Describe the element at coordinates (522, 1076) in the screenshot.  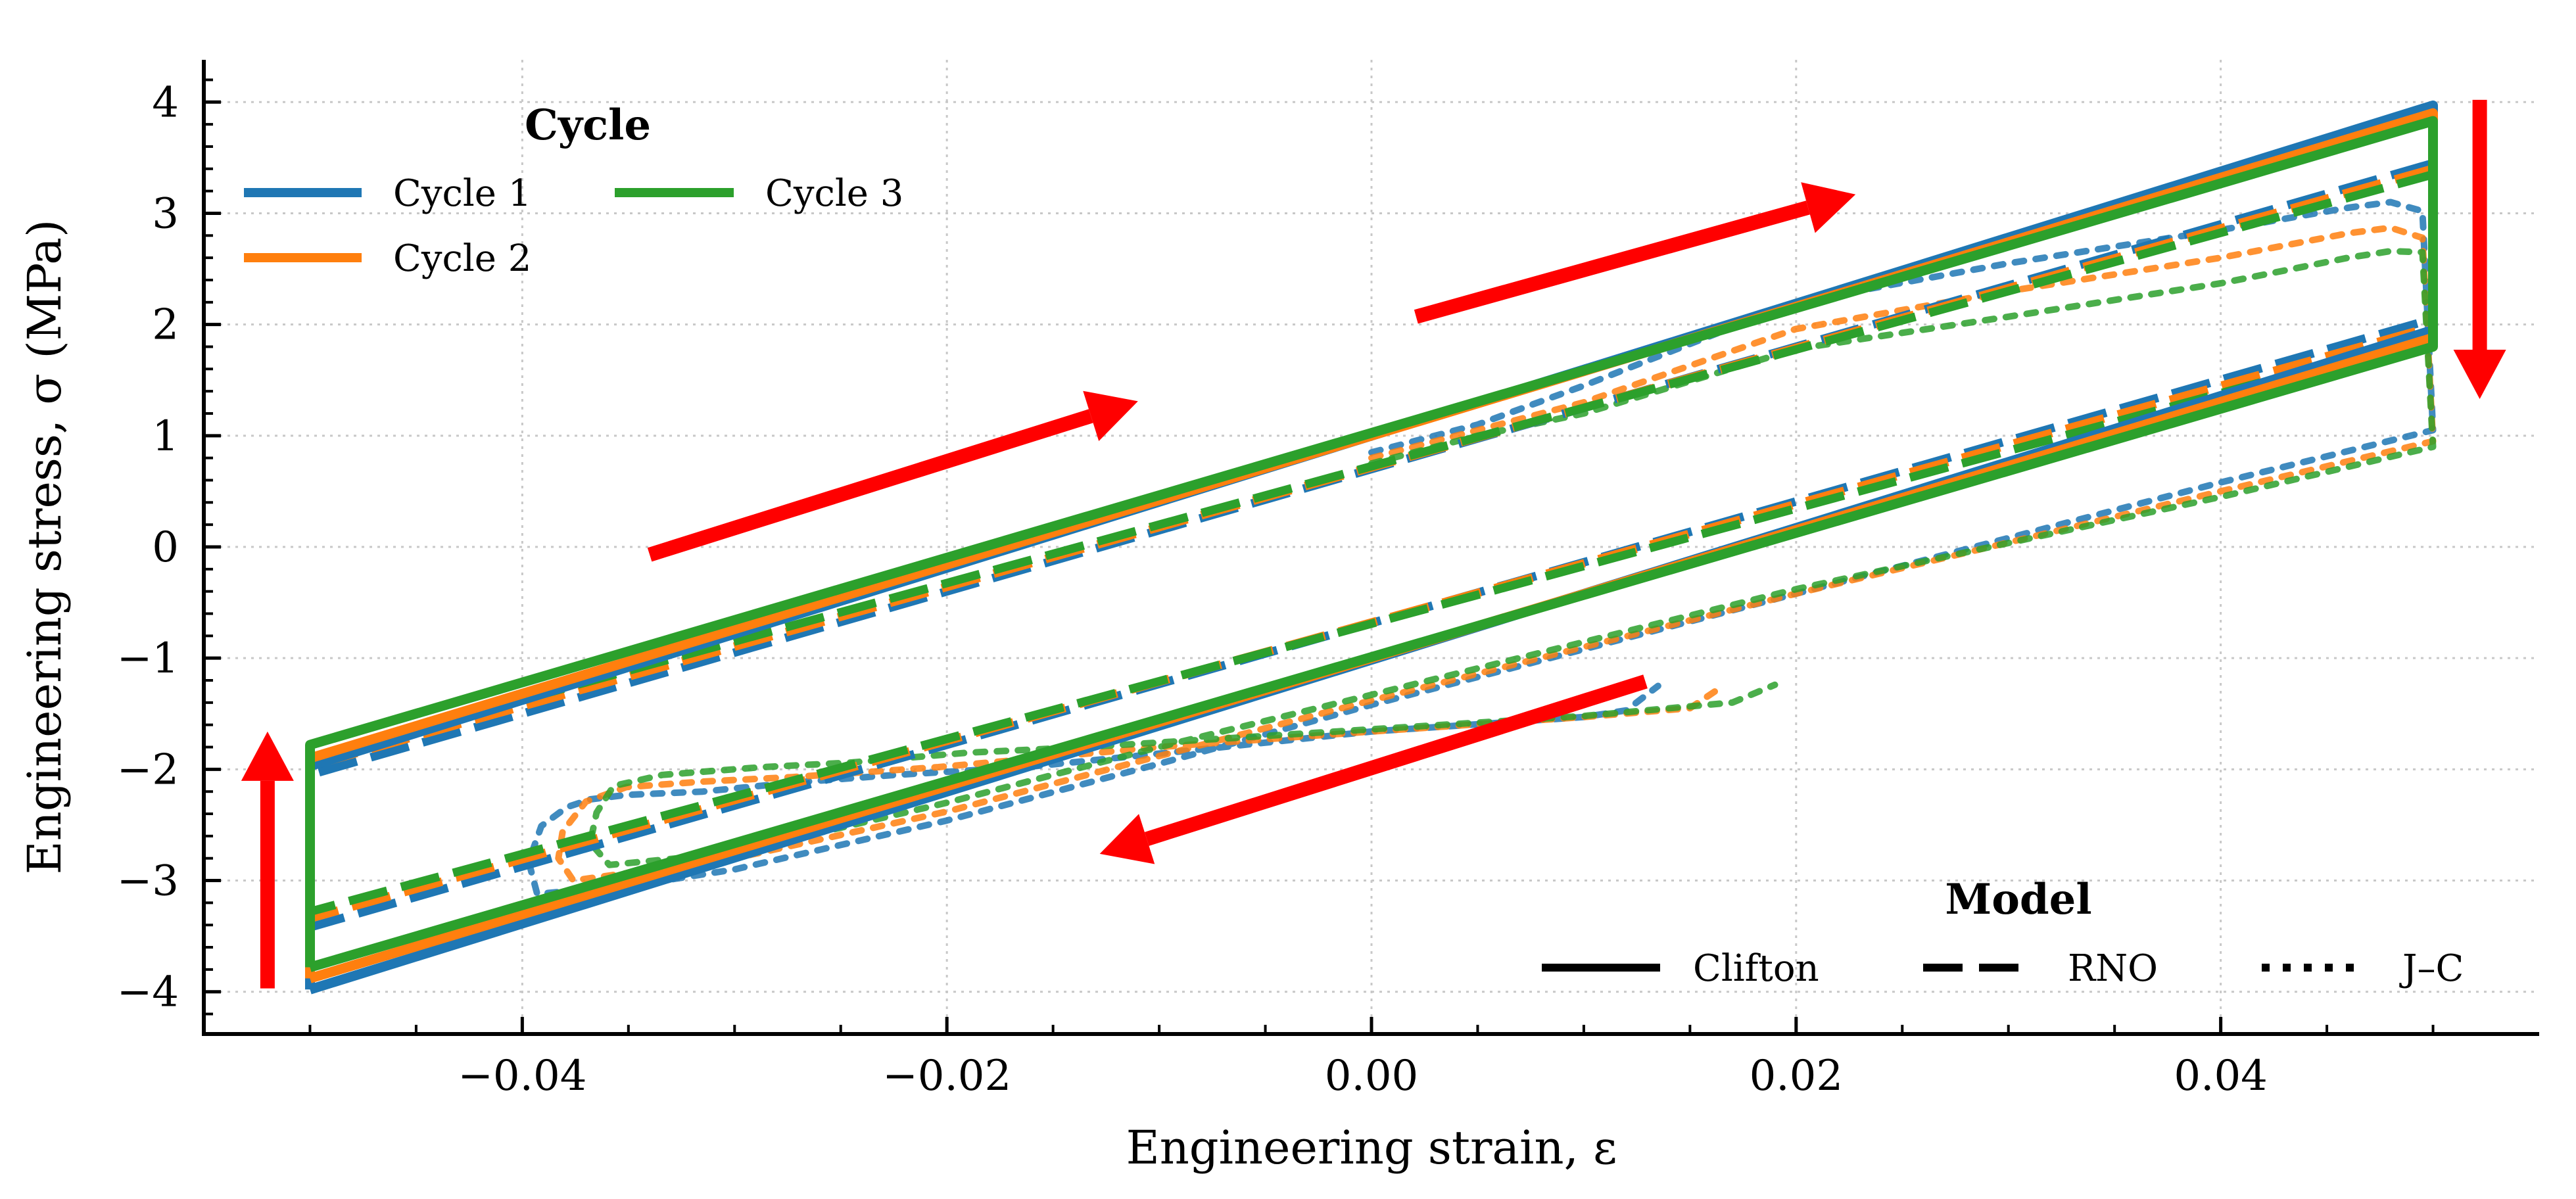
I see `x-tick-label: −0.04` at that location.